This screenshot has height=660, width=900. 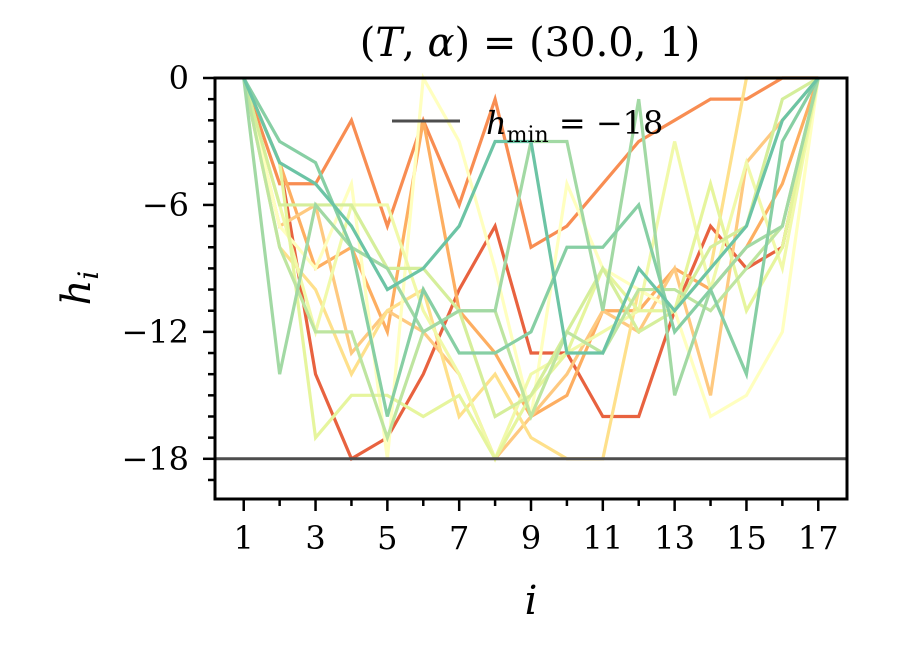 What do you see at coordinates (746, 538) in the screenshot?
I see `x-tick-label: 15` at bounding box center [746, 538].